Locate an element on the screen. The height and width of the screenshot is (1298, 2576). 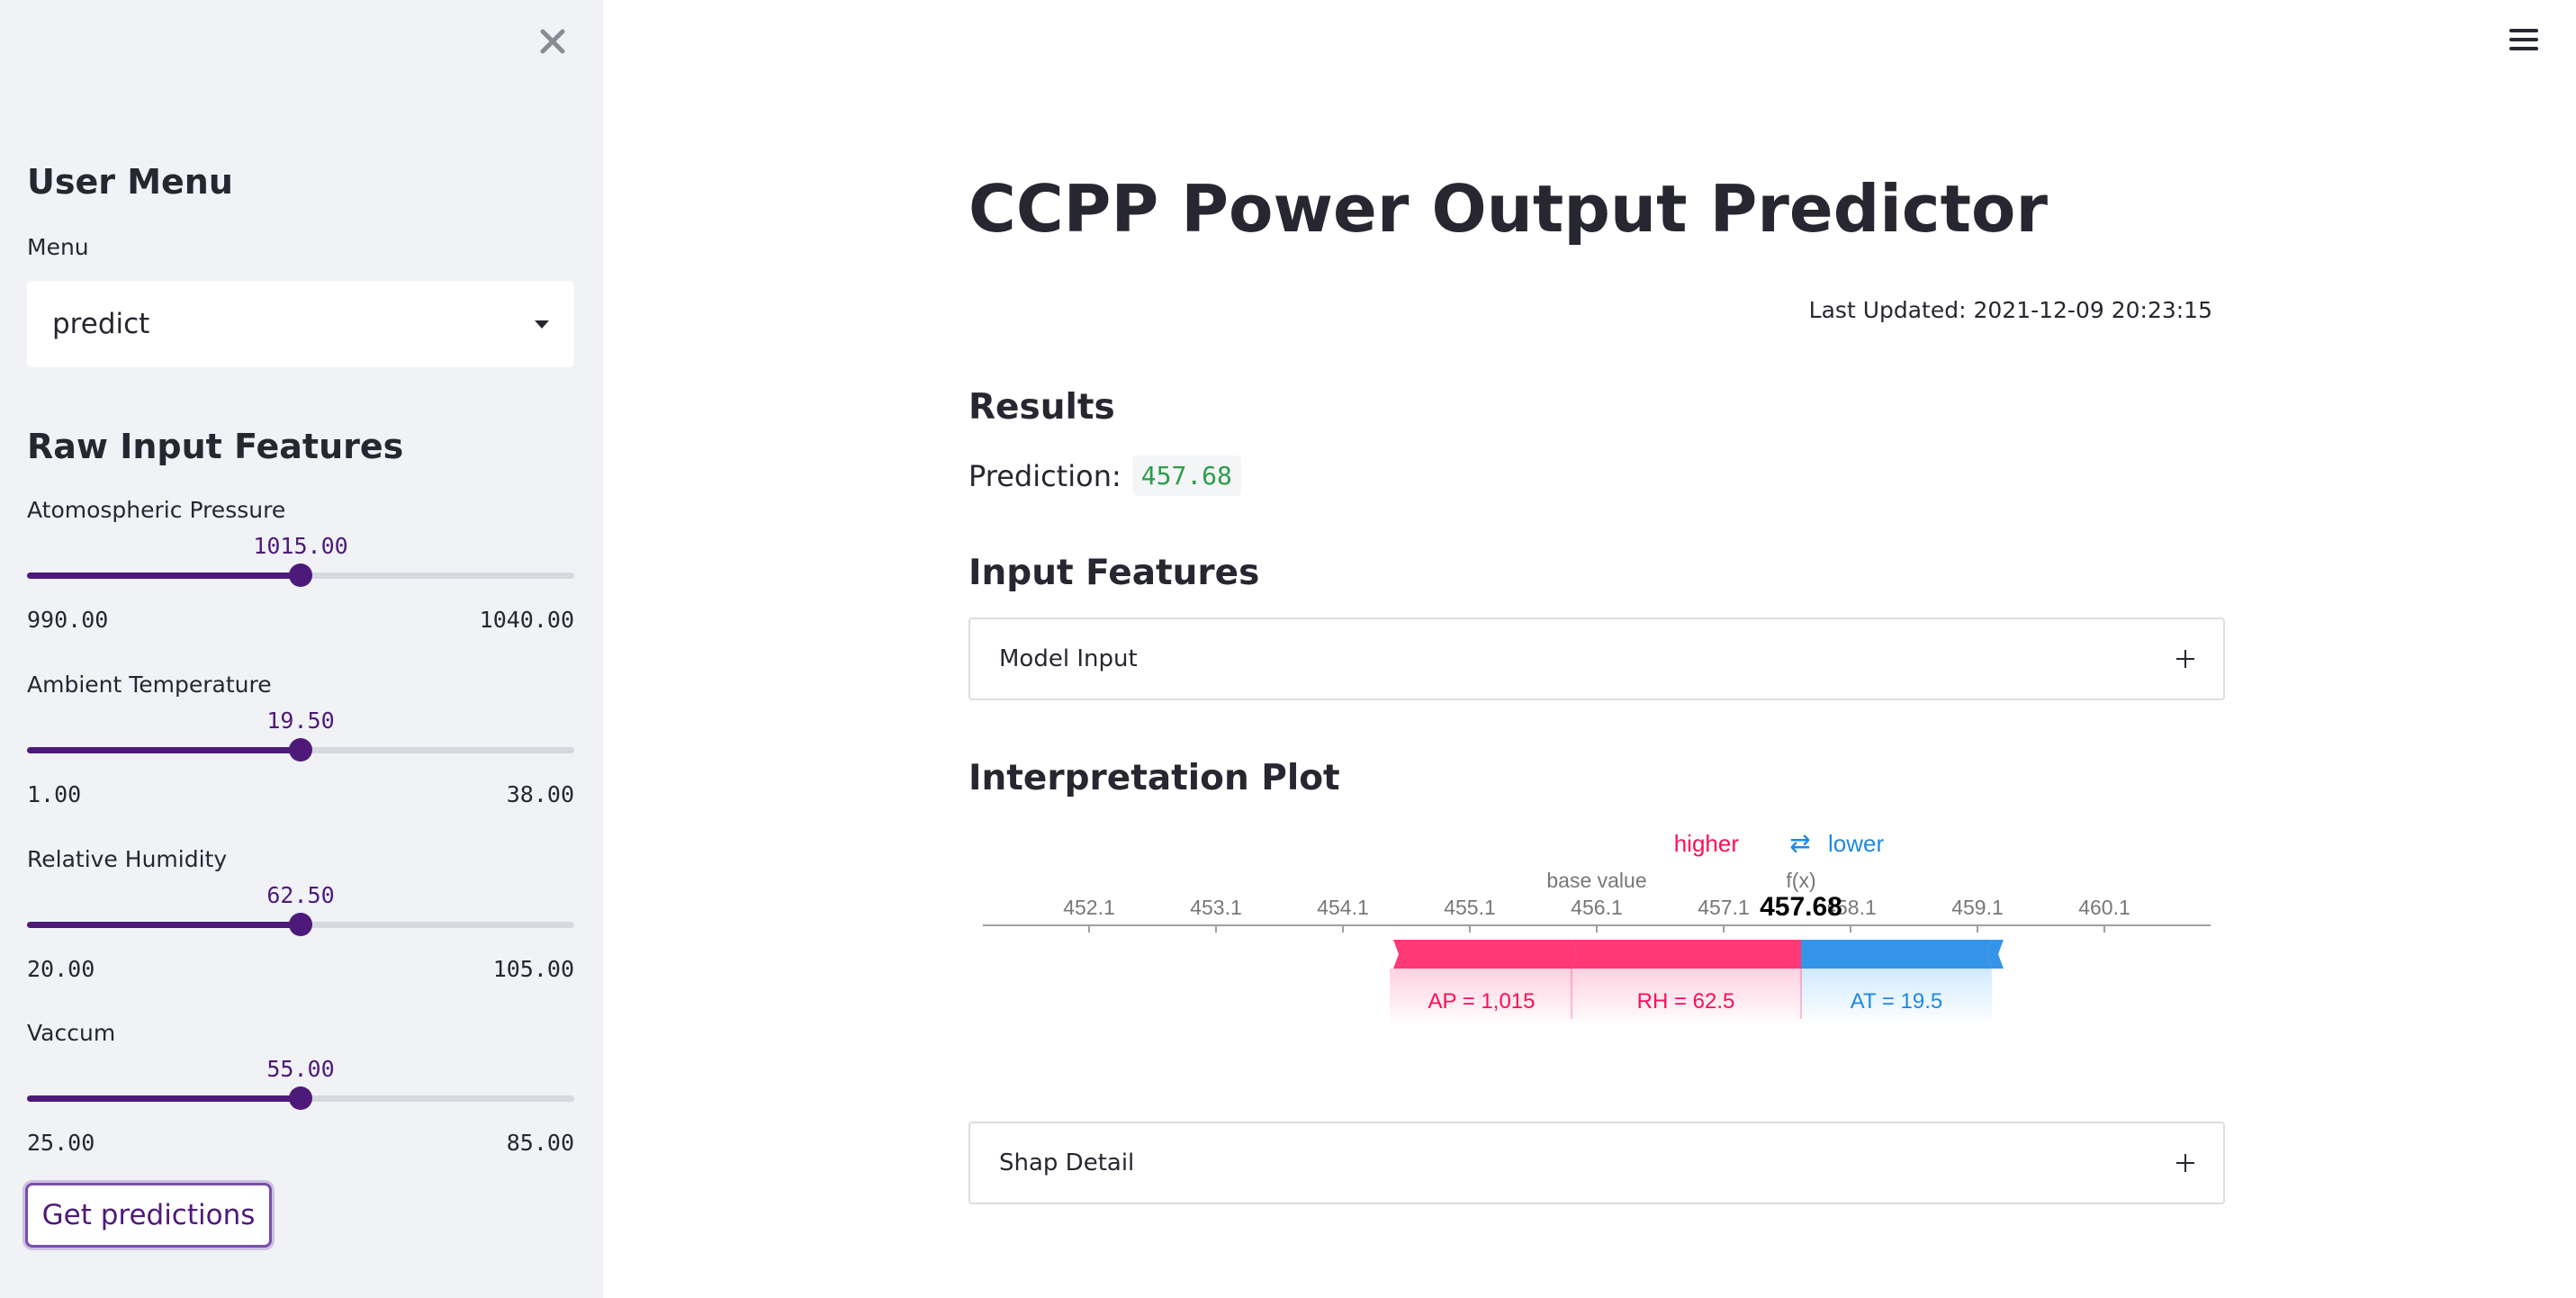
shap-bar-ap is located at coordinates (1485, 954).